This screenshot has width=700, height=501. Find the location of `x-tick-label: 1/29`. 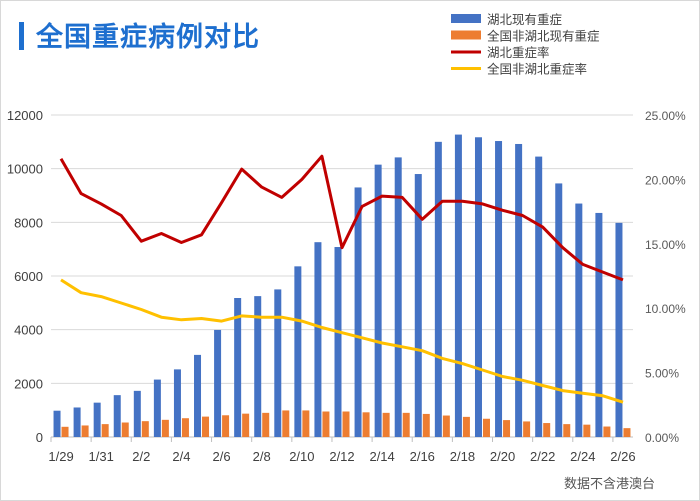

x-tick-label: 1/29 is located at coordinates (60, 456).